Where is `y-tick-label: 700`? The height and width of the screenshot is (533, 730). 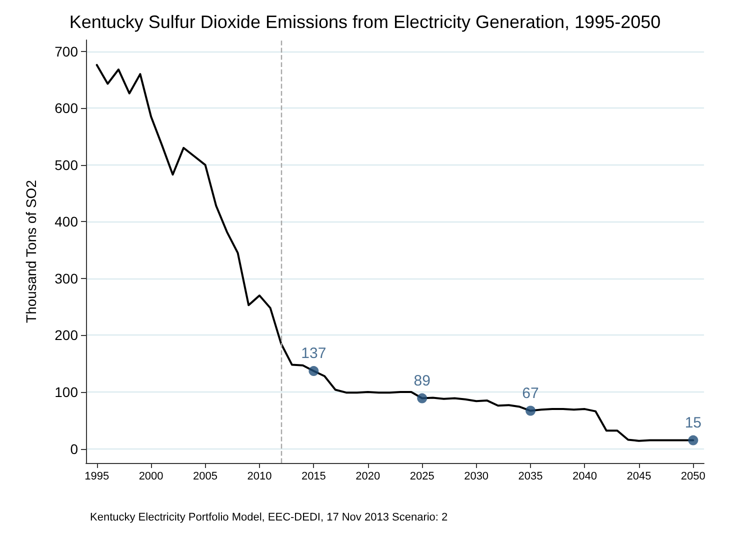
y-tick-label: 700 is located at coordinates (66, 51).